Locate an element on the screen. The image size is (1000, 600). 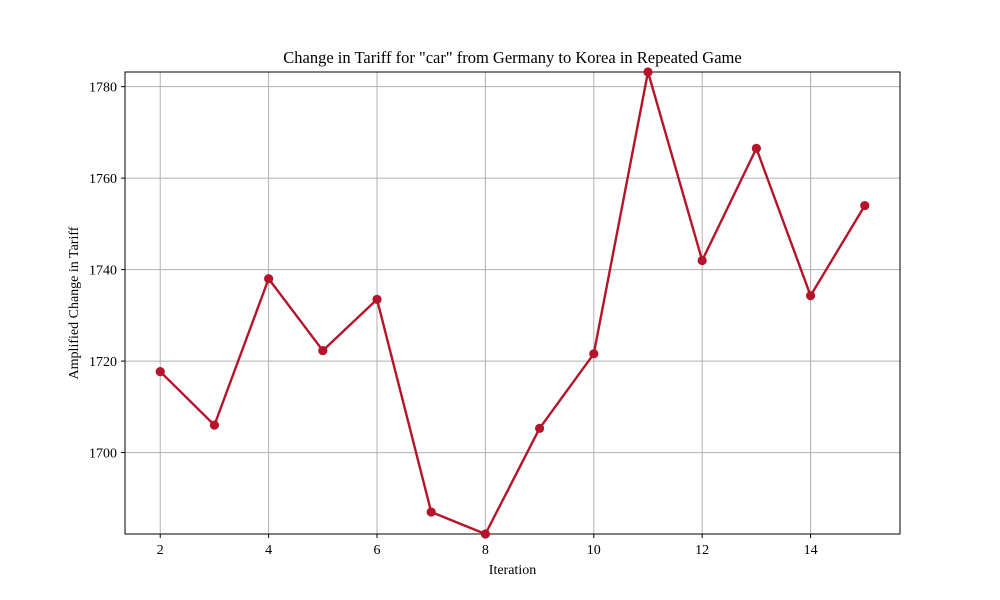
x-tick-label: 6 is located at coordinates (377, 550).